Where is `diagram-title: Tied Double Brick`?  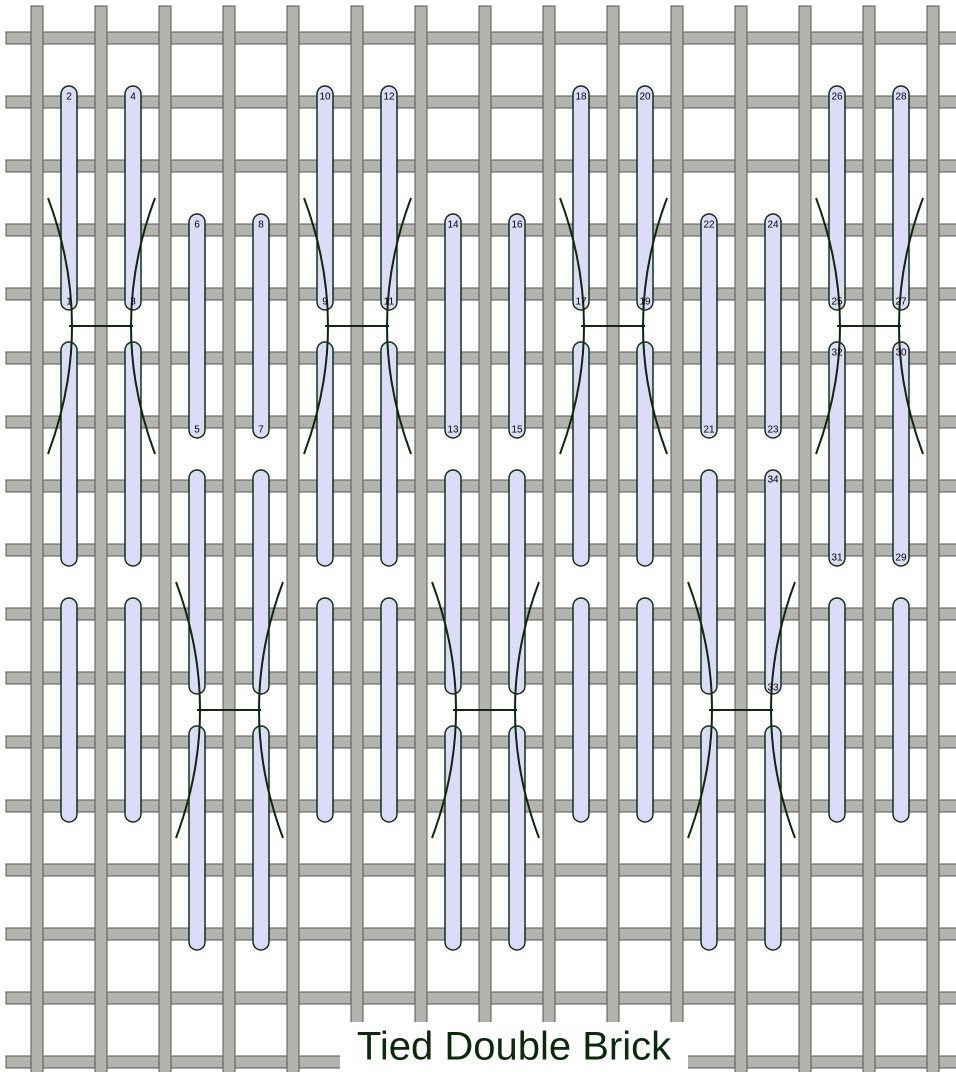
diagram-title: Tied Double Brick is located at coordinates (514, 1047).